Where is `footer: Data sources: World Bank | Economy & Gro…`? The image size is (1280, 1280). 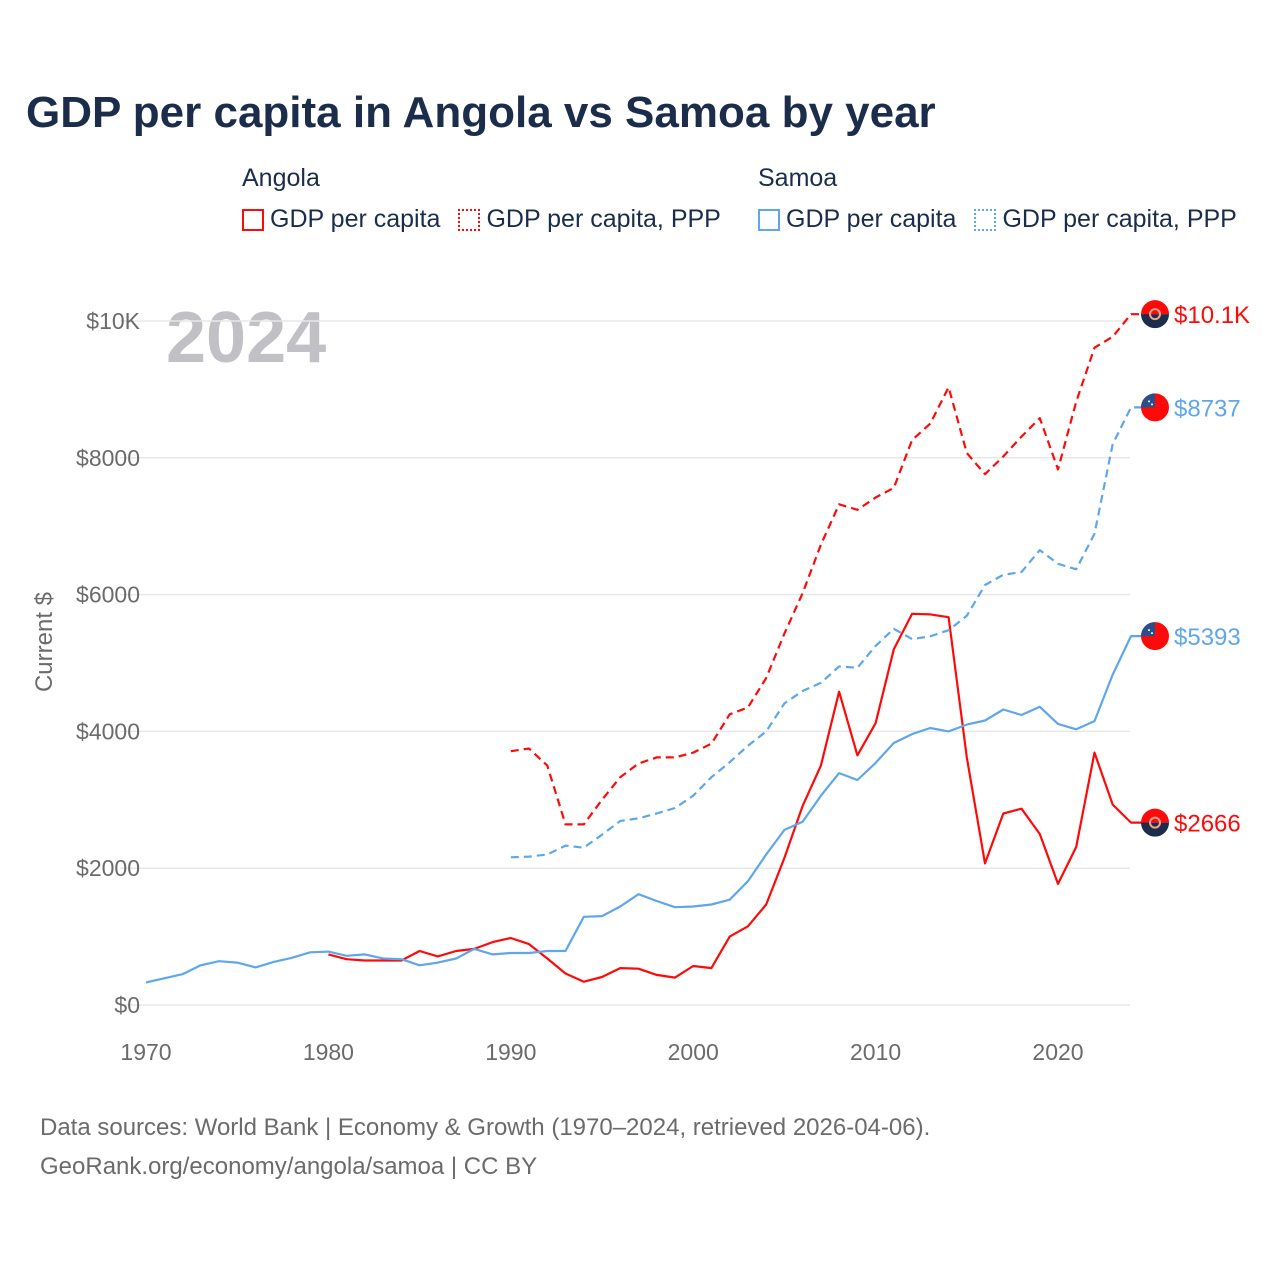
footer: Data sources: World Bank | Economy & Gro… is located at coordinates (485, 1147).